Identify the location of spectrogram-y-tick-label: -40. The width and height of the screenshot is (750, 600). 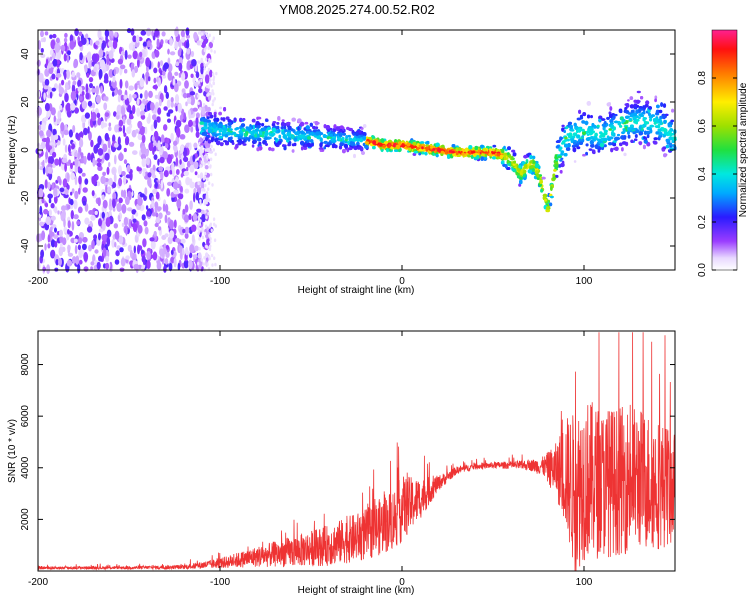
(25, 245).